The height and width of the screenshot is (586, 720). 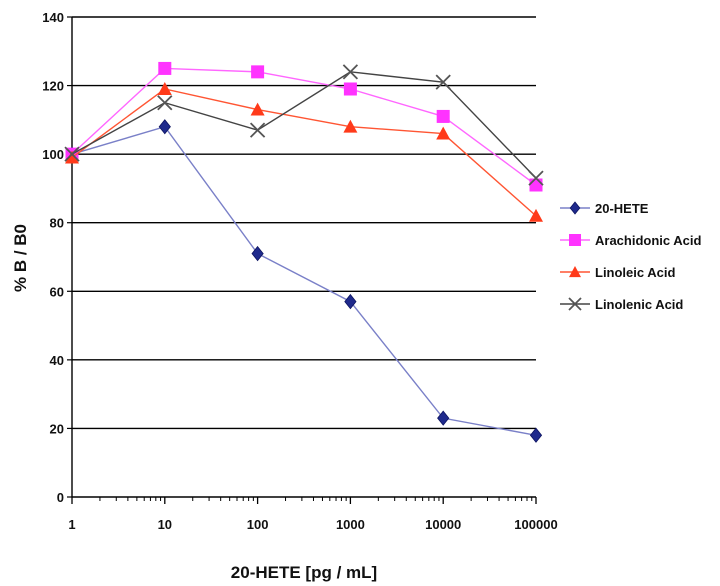 What do you see at coordinates (53, 154) in the screenshot?
I see `y-tick-label: 100` at bounding box center [53, 154].